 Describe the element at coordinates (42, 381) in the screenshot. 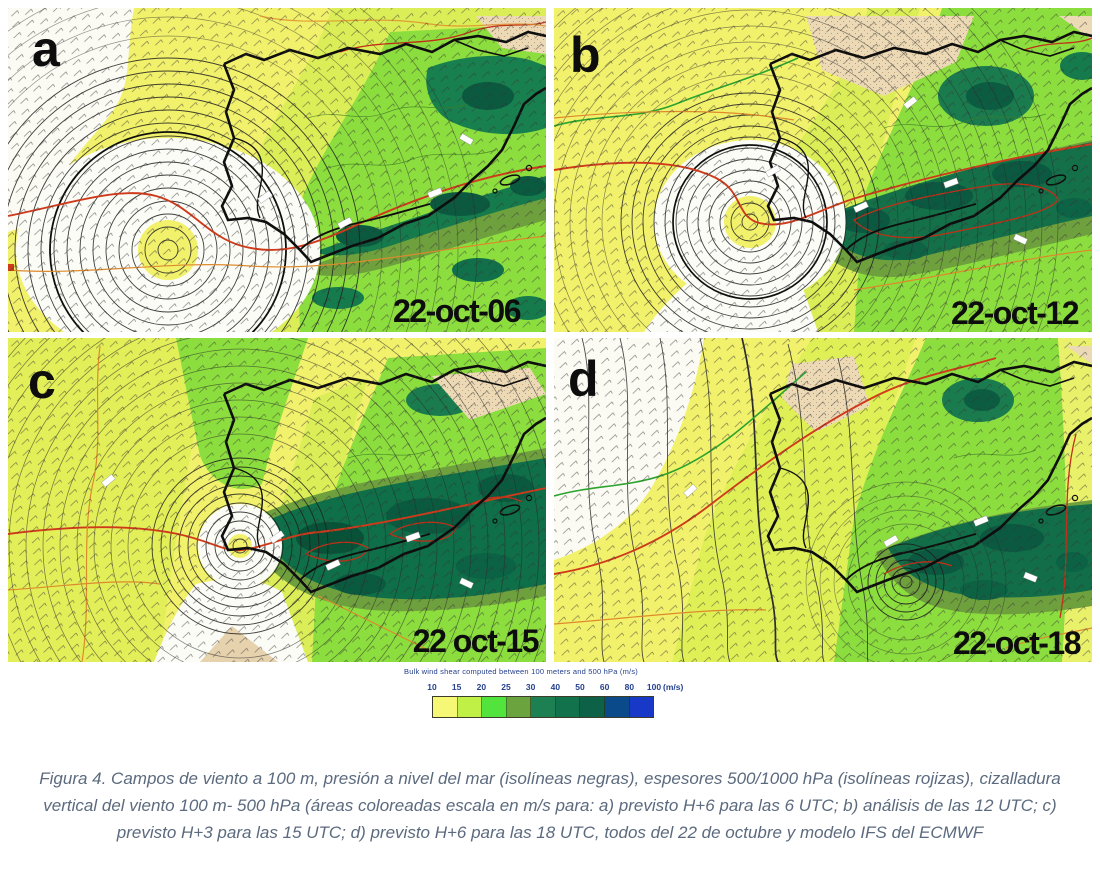

I see `panel-label: c` at that location.